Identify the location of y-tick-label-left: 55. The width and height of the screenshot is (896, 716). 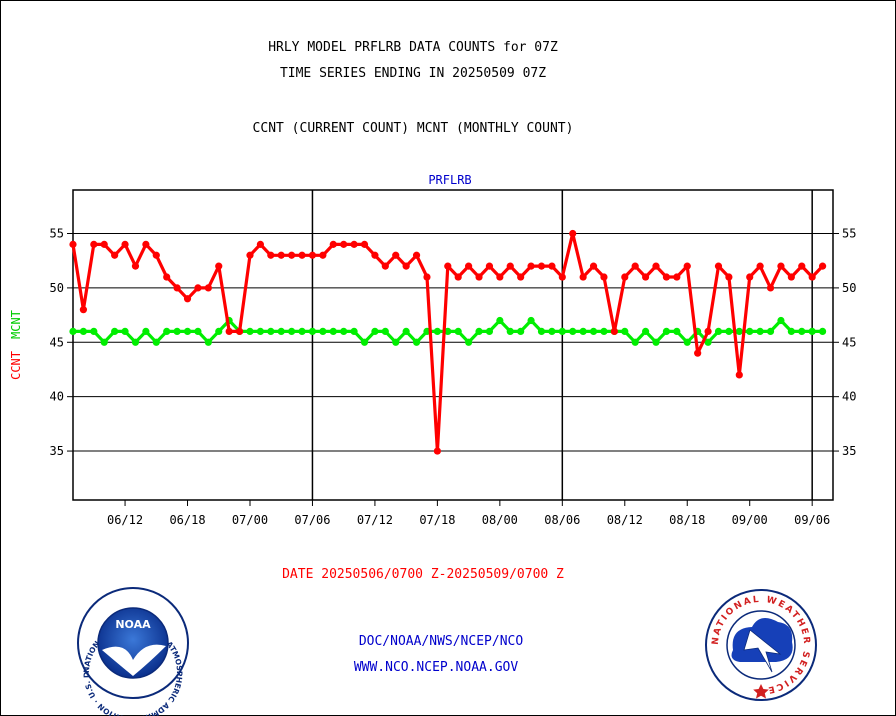
(57, 234).